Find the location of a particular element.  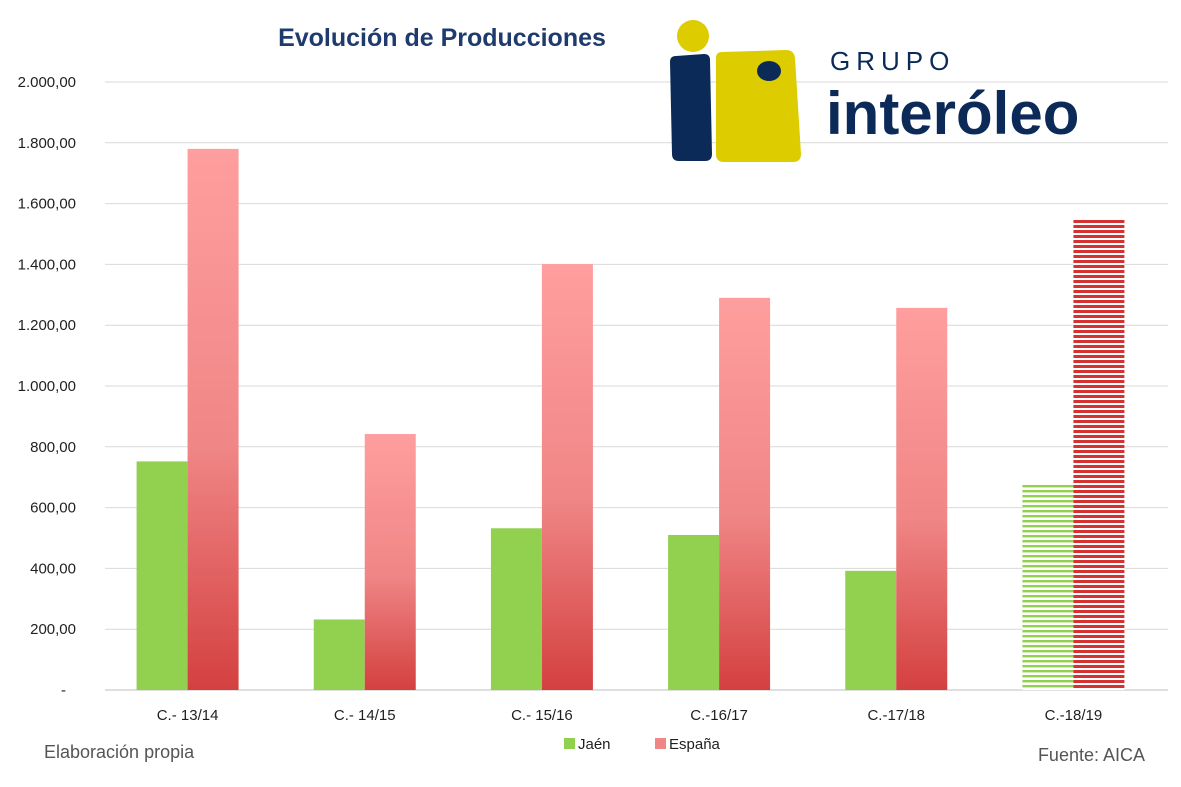

legend-label-jaen: Jaén is located at coordinates (594, 744).